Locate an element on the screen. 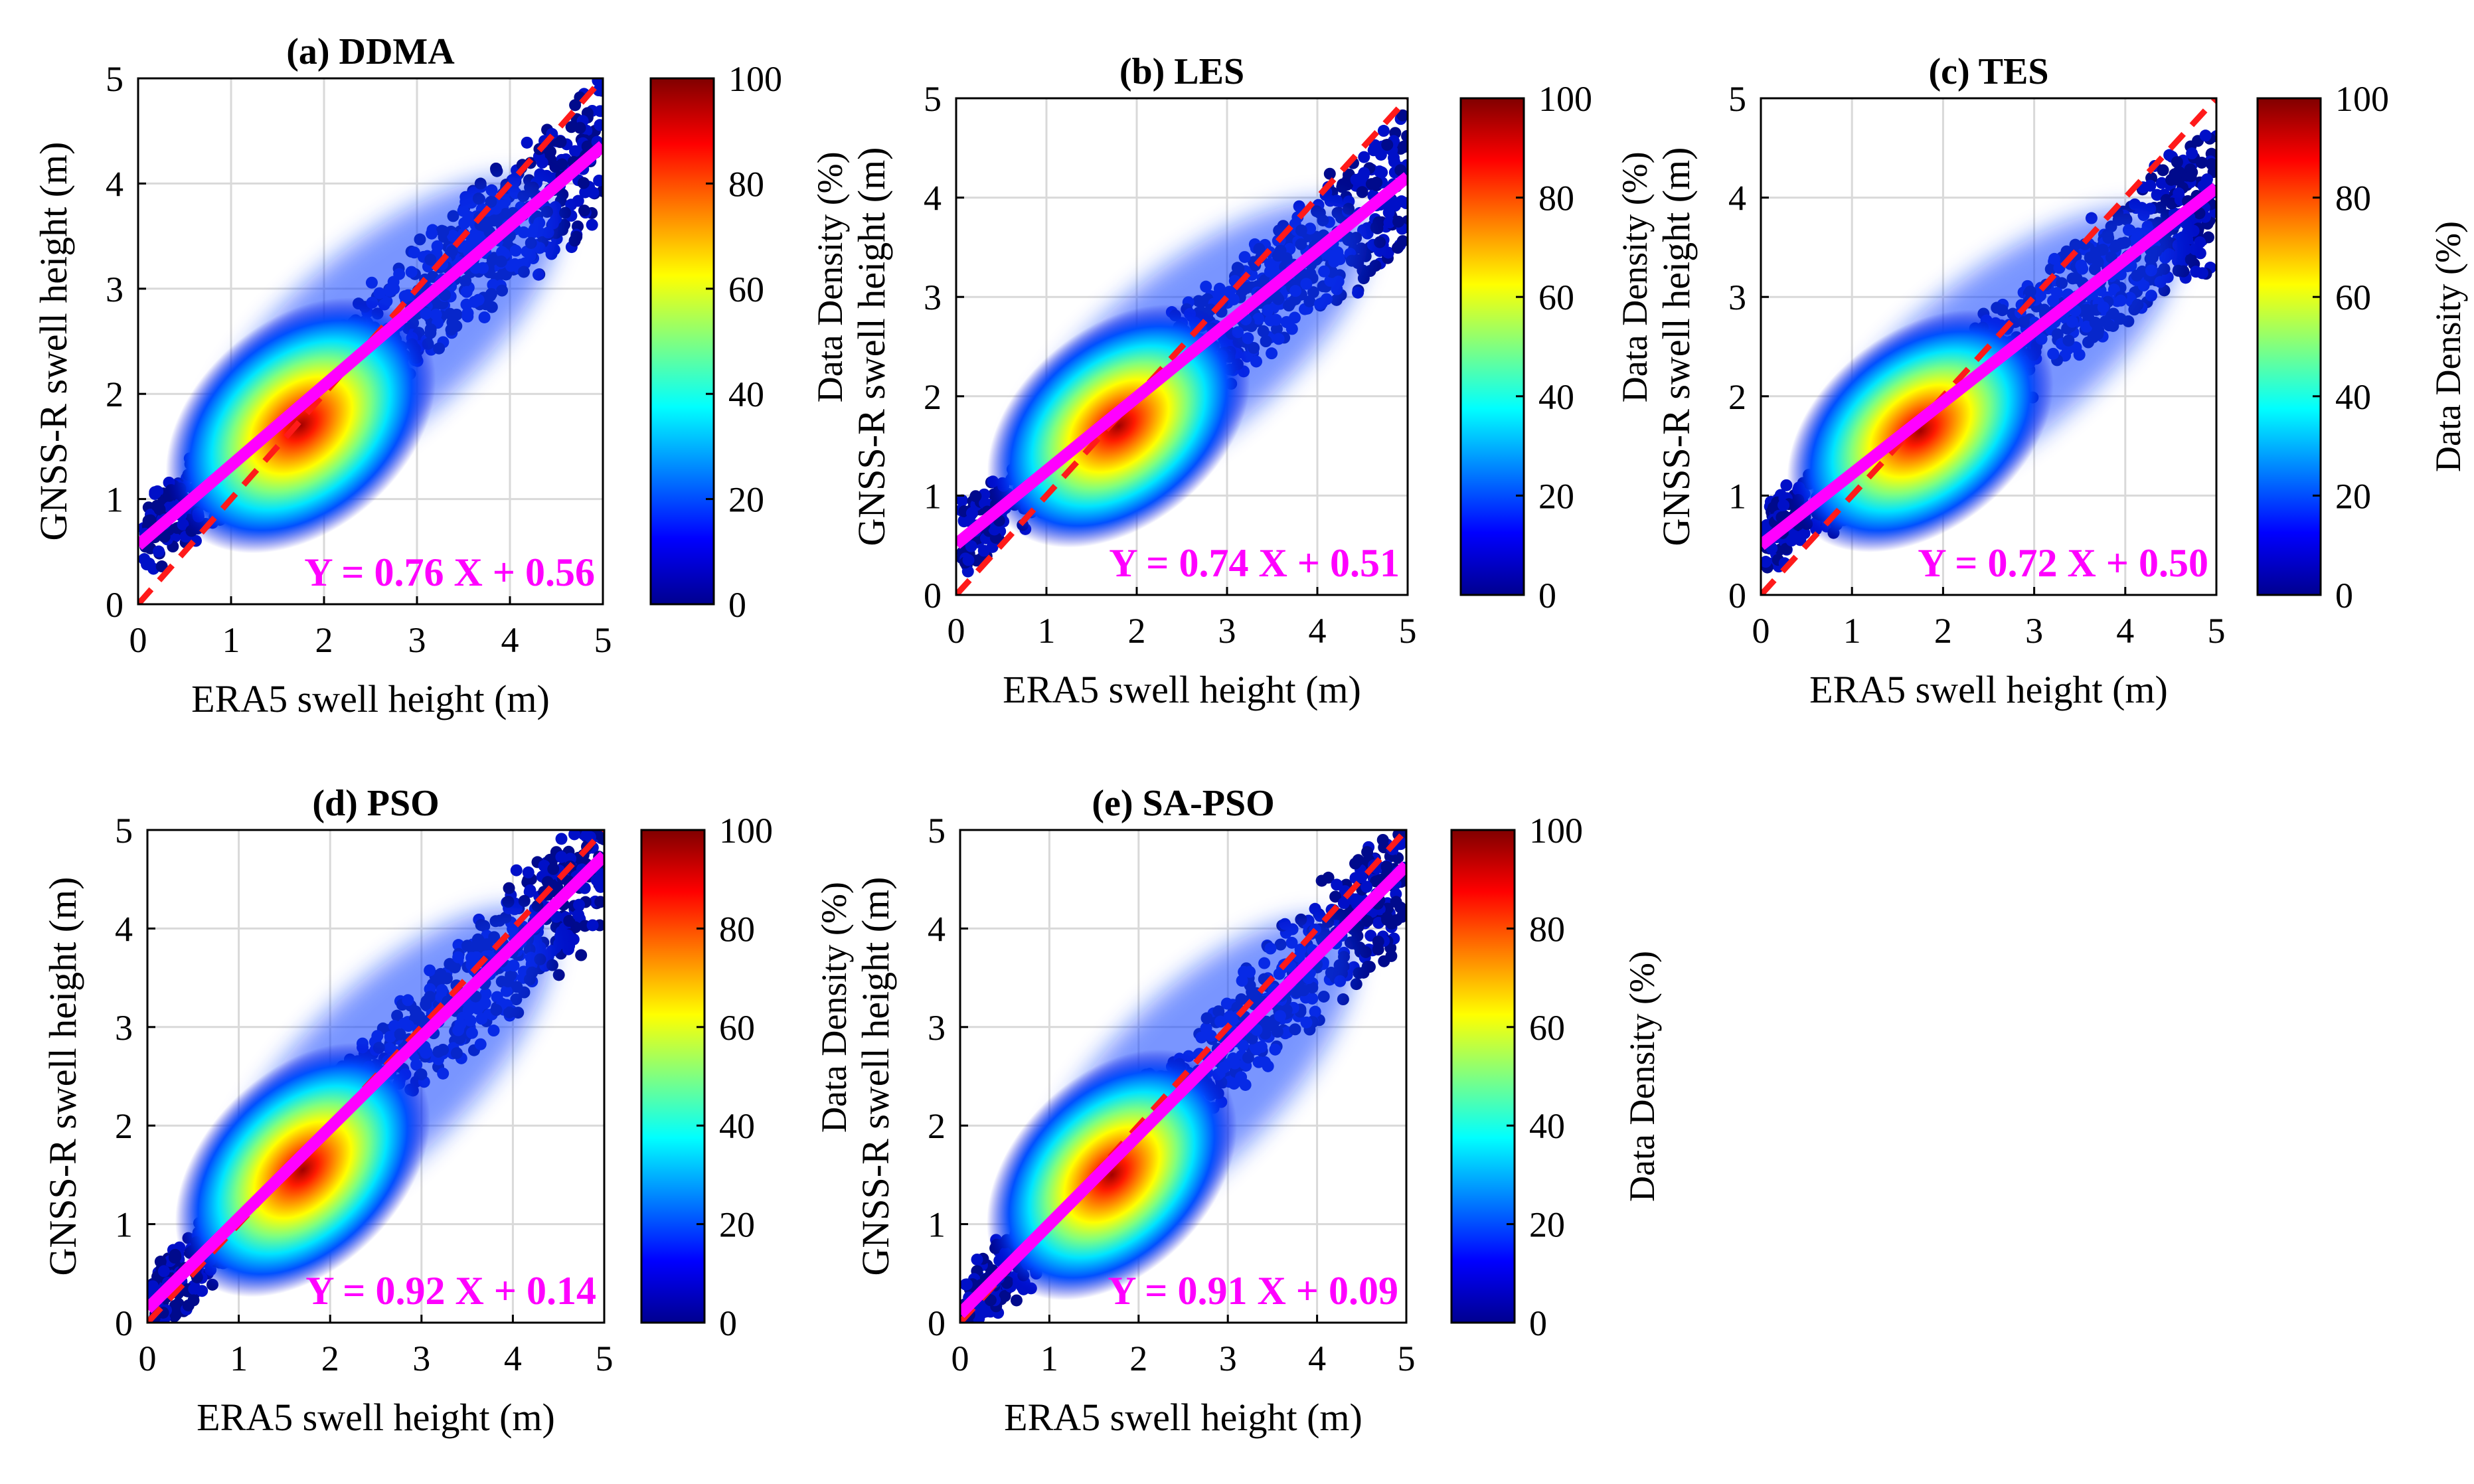 The width and height of the screenshot is (2474, 1484). panel-title: (b) LES is located at coordinates (1181, 71).